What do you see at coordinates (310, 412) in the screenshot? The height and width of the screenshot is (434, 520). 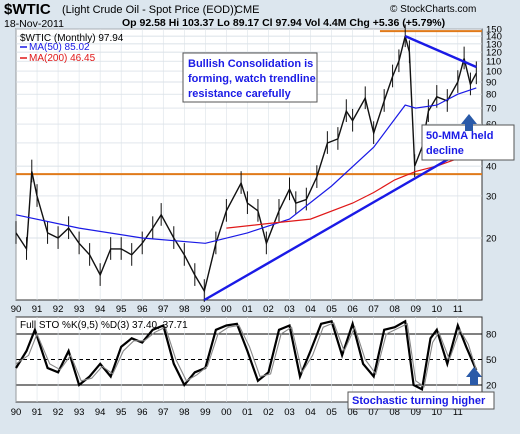 I see `stoch-x-tick-label: 04` at bounding box center [310, 412].